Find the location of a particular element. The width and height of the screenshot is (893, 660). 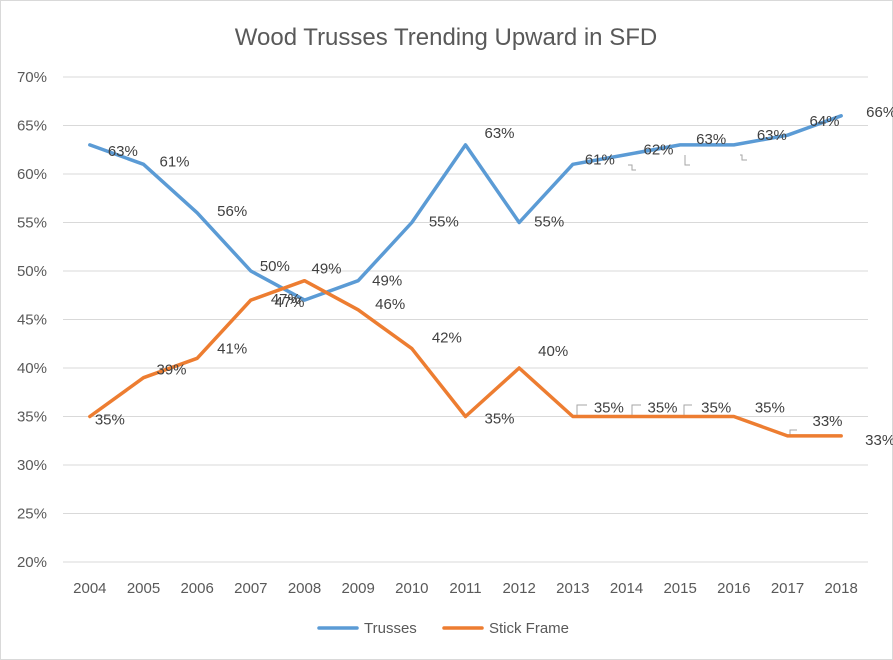

x-tick-label: 2007 is located at coordinates (250, 588).